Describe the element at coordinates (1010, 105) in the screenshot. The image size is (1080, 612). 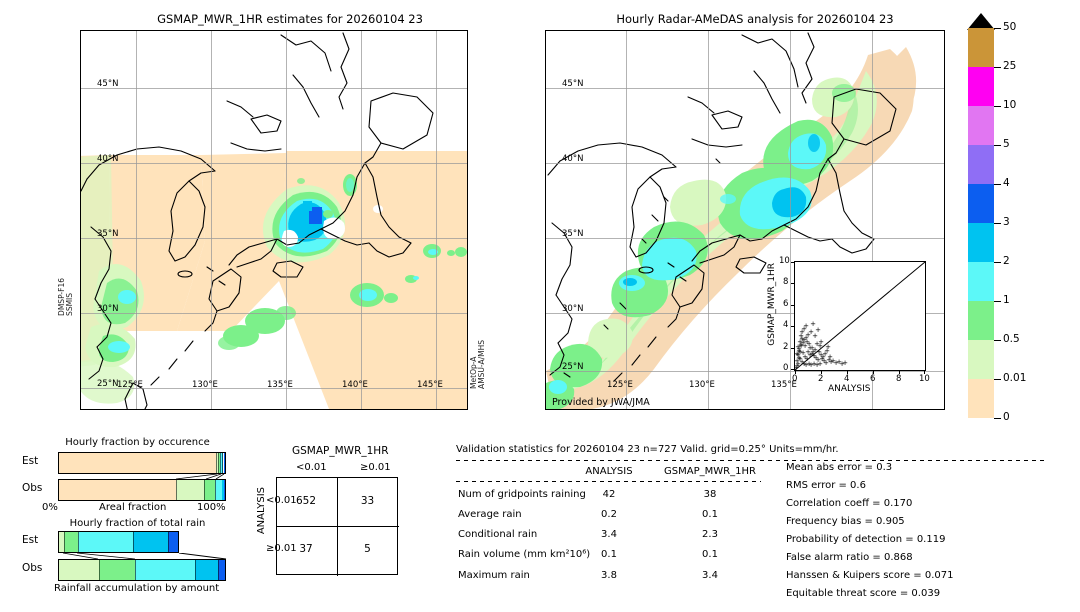
I see `colorbar-label-10: 10` at that location.